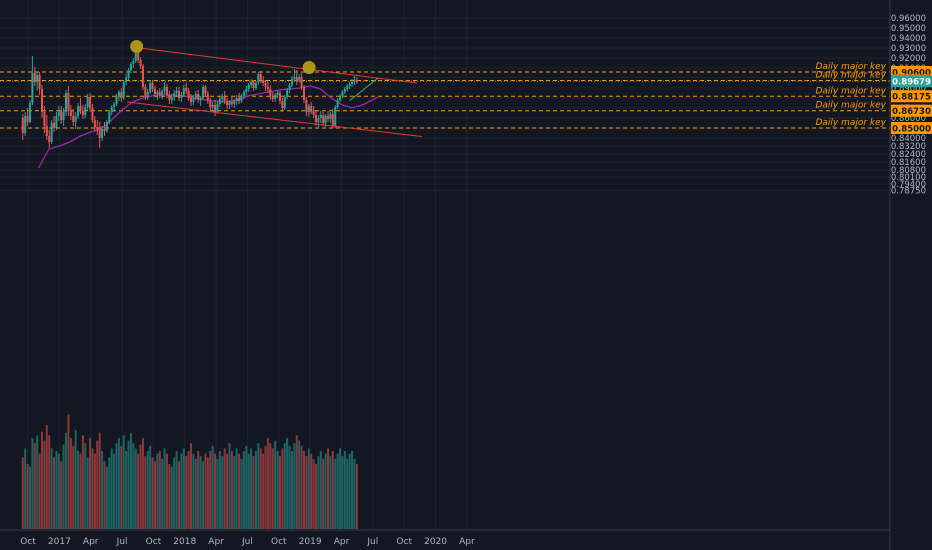 The width and height of the screenshot is (932, 550). I want to click on key-level-tag, so click(911, 96).